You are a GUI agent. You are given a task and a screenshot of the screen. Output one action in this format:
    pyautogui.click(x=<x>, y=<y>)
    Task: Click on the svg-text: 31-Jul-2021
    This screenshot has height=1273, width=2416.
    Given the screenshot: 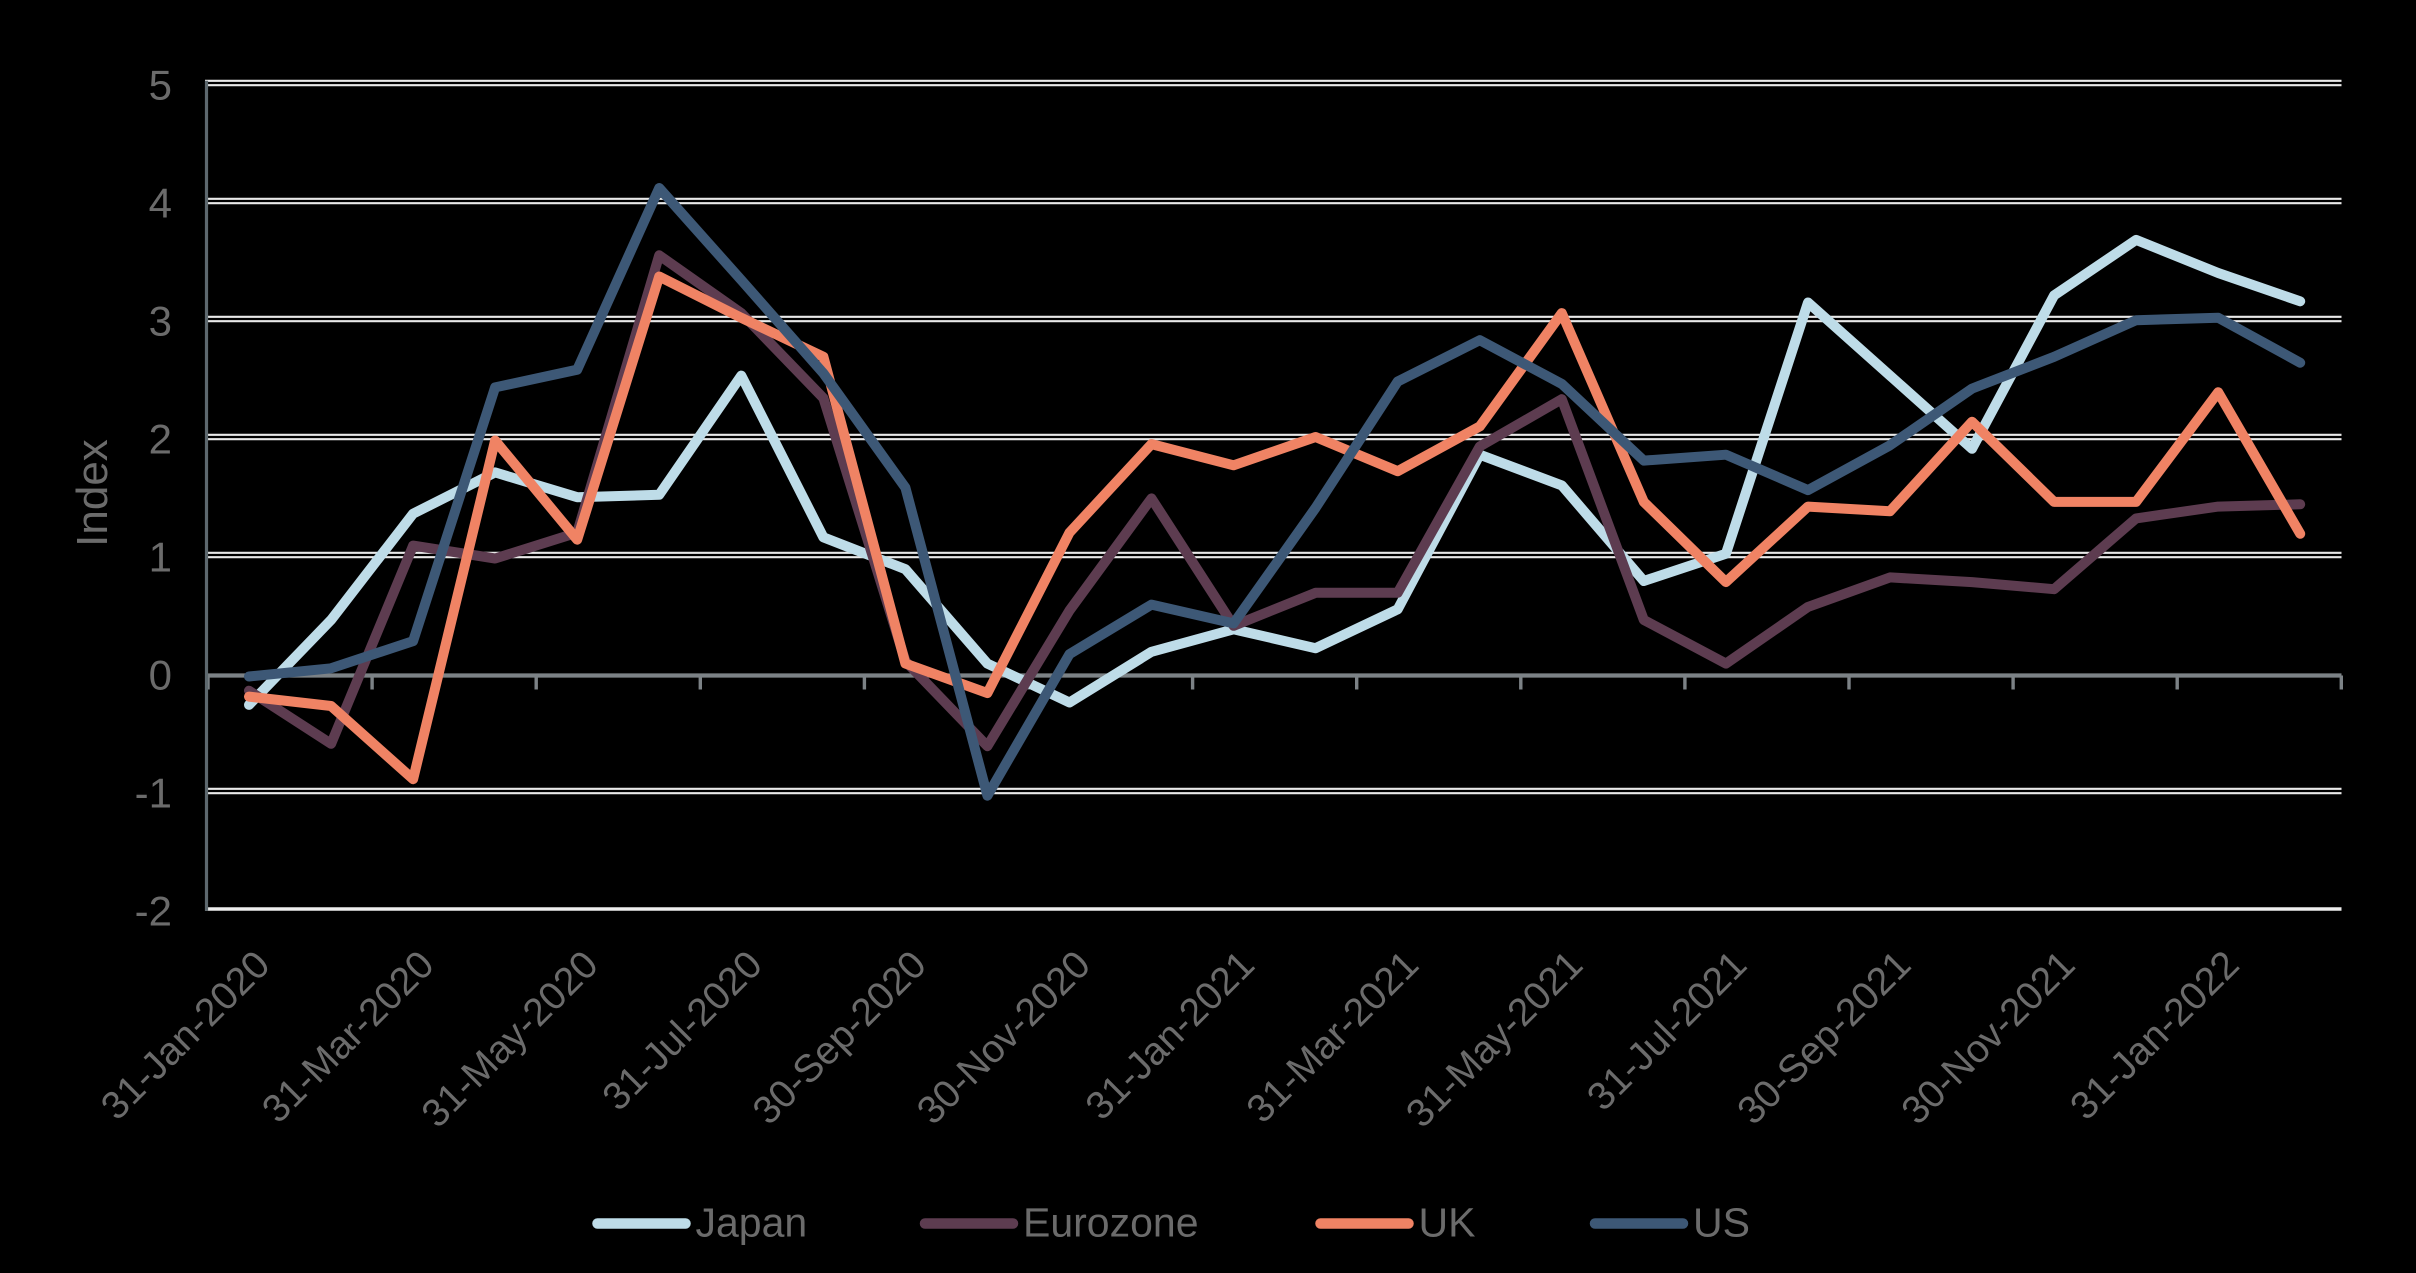 What is the action you would take?
    pyautogui.click(x=1667, y=1031)
    